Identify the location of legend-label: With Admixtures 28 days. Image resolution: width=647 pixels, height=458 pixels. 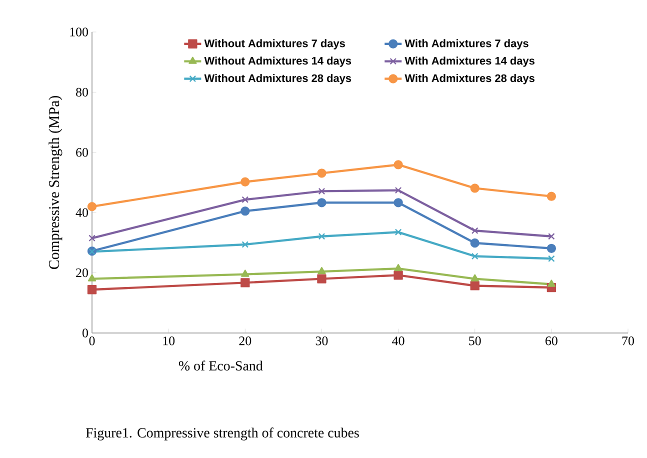
(469, 79).